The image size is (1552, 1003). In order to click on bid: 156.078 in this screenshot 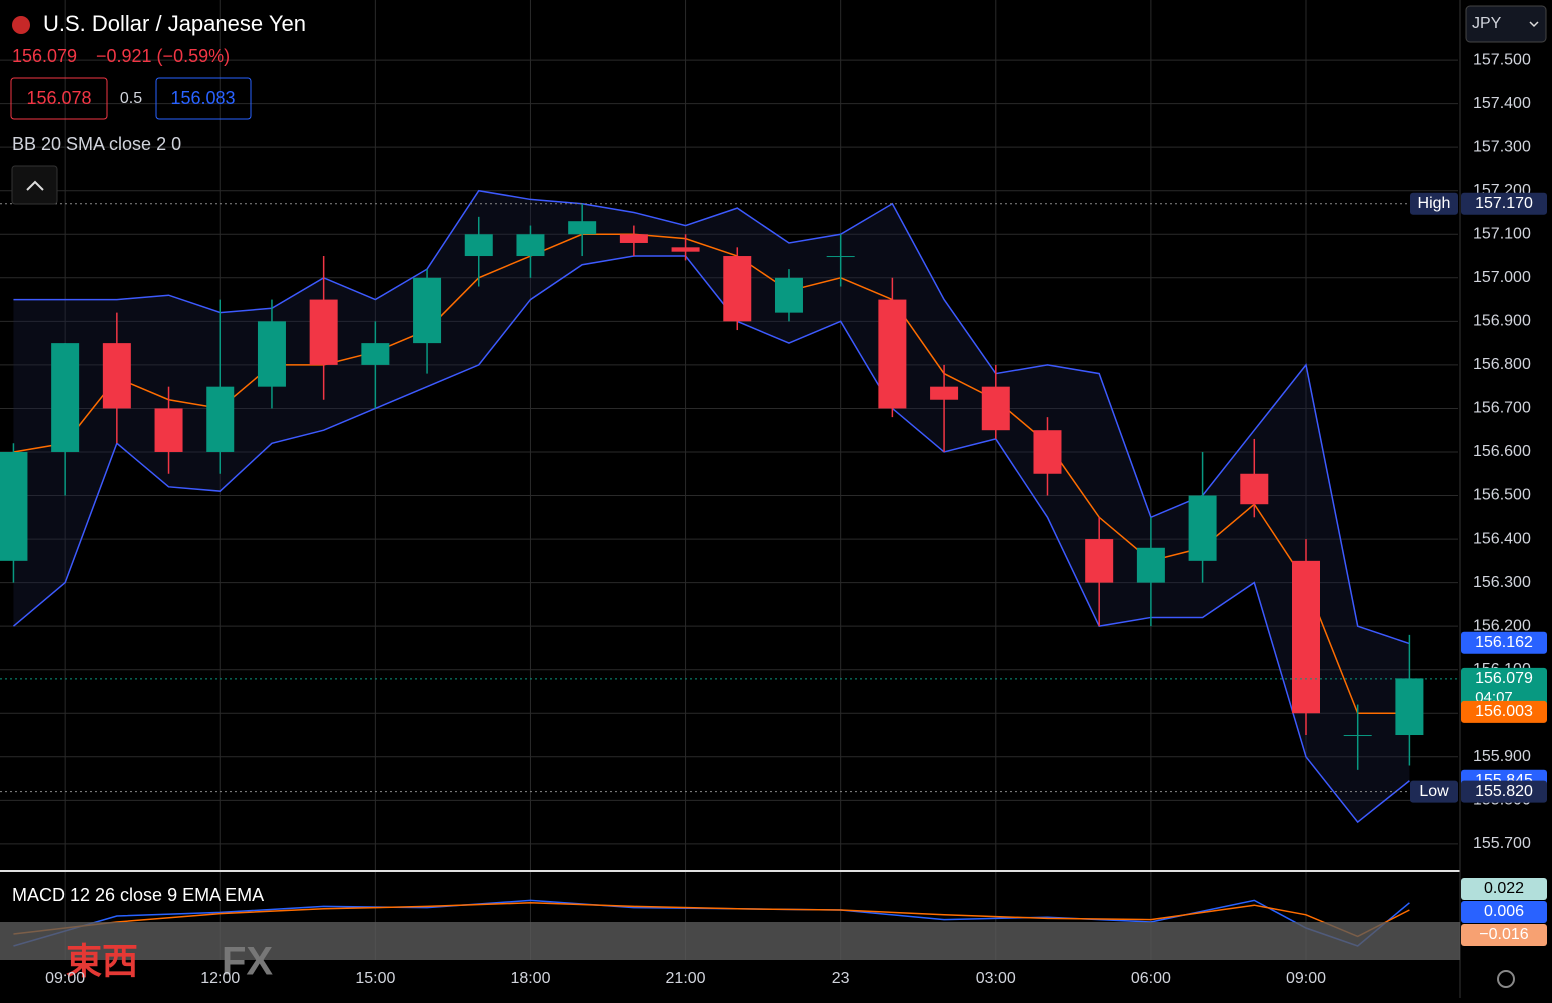, I will do `click(58, 98)`.